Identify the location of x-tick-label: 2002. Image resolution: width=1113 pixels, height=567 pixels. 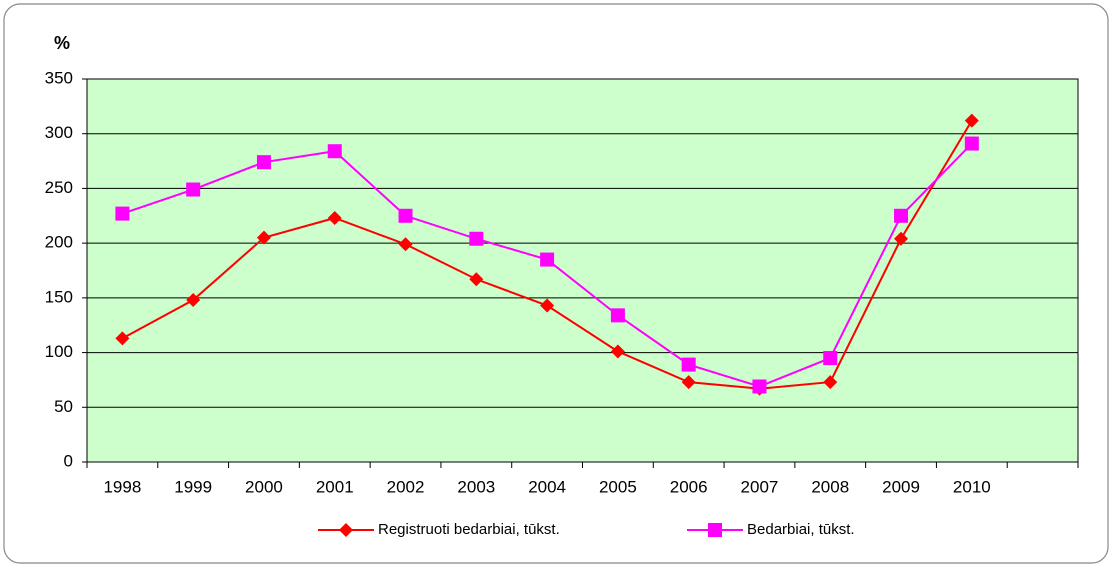
(406, 486).